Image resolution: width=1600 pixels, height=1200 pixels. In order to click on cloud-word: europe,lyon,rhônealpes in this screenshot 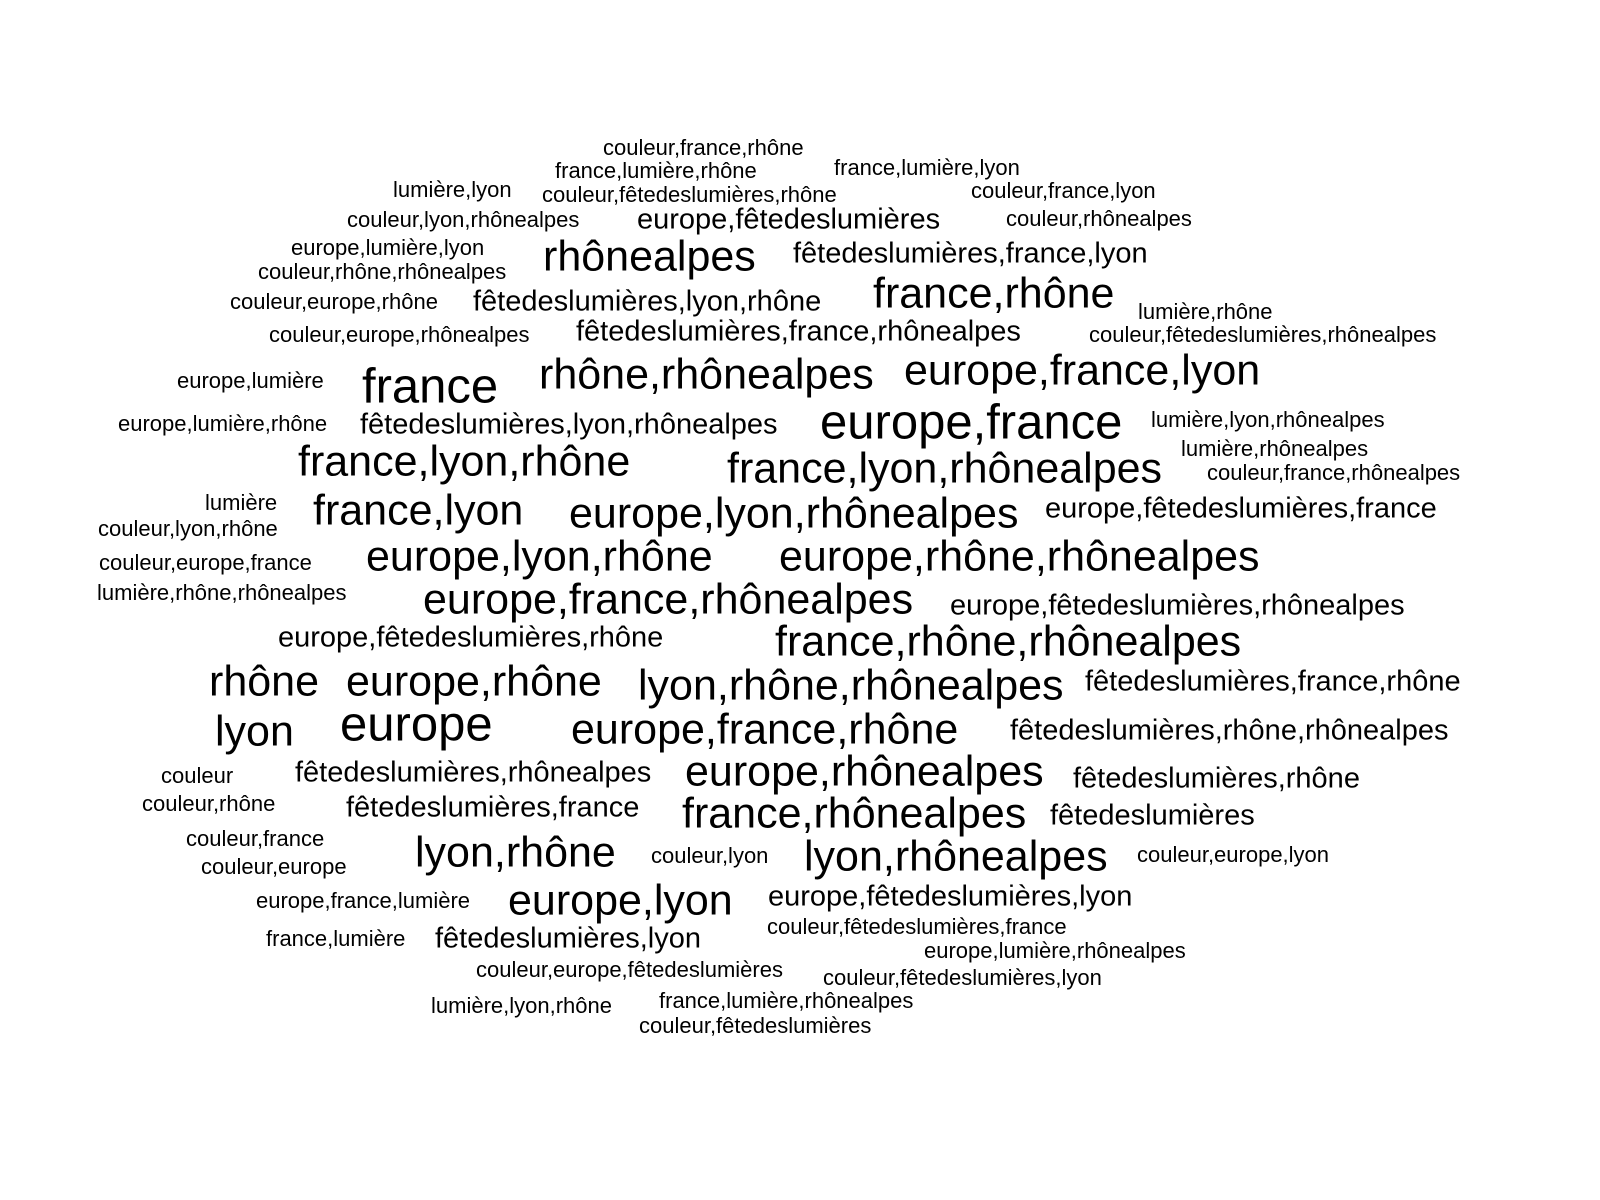, I will do `click(794, 513)`.